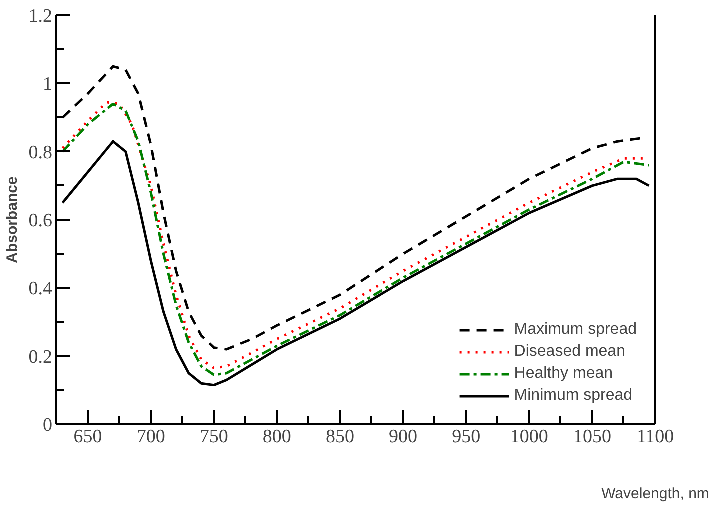 This screenshot has height=509, width=720. What do you see at coordinates (655, 437) in the screenshot?
I see `x-tick-label: 1100` at bounding box center [655, 437].